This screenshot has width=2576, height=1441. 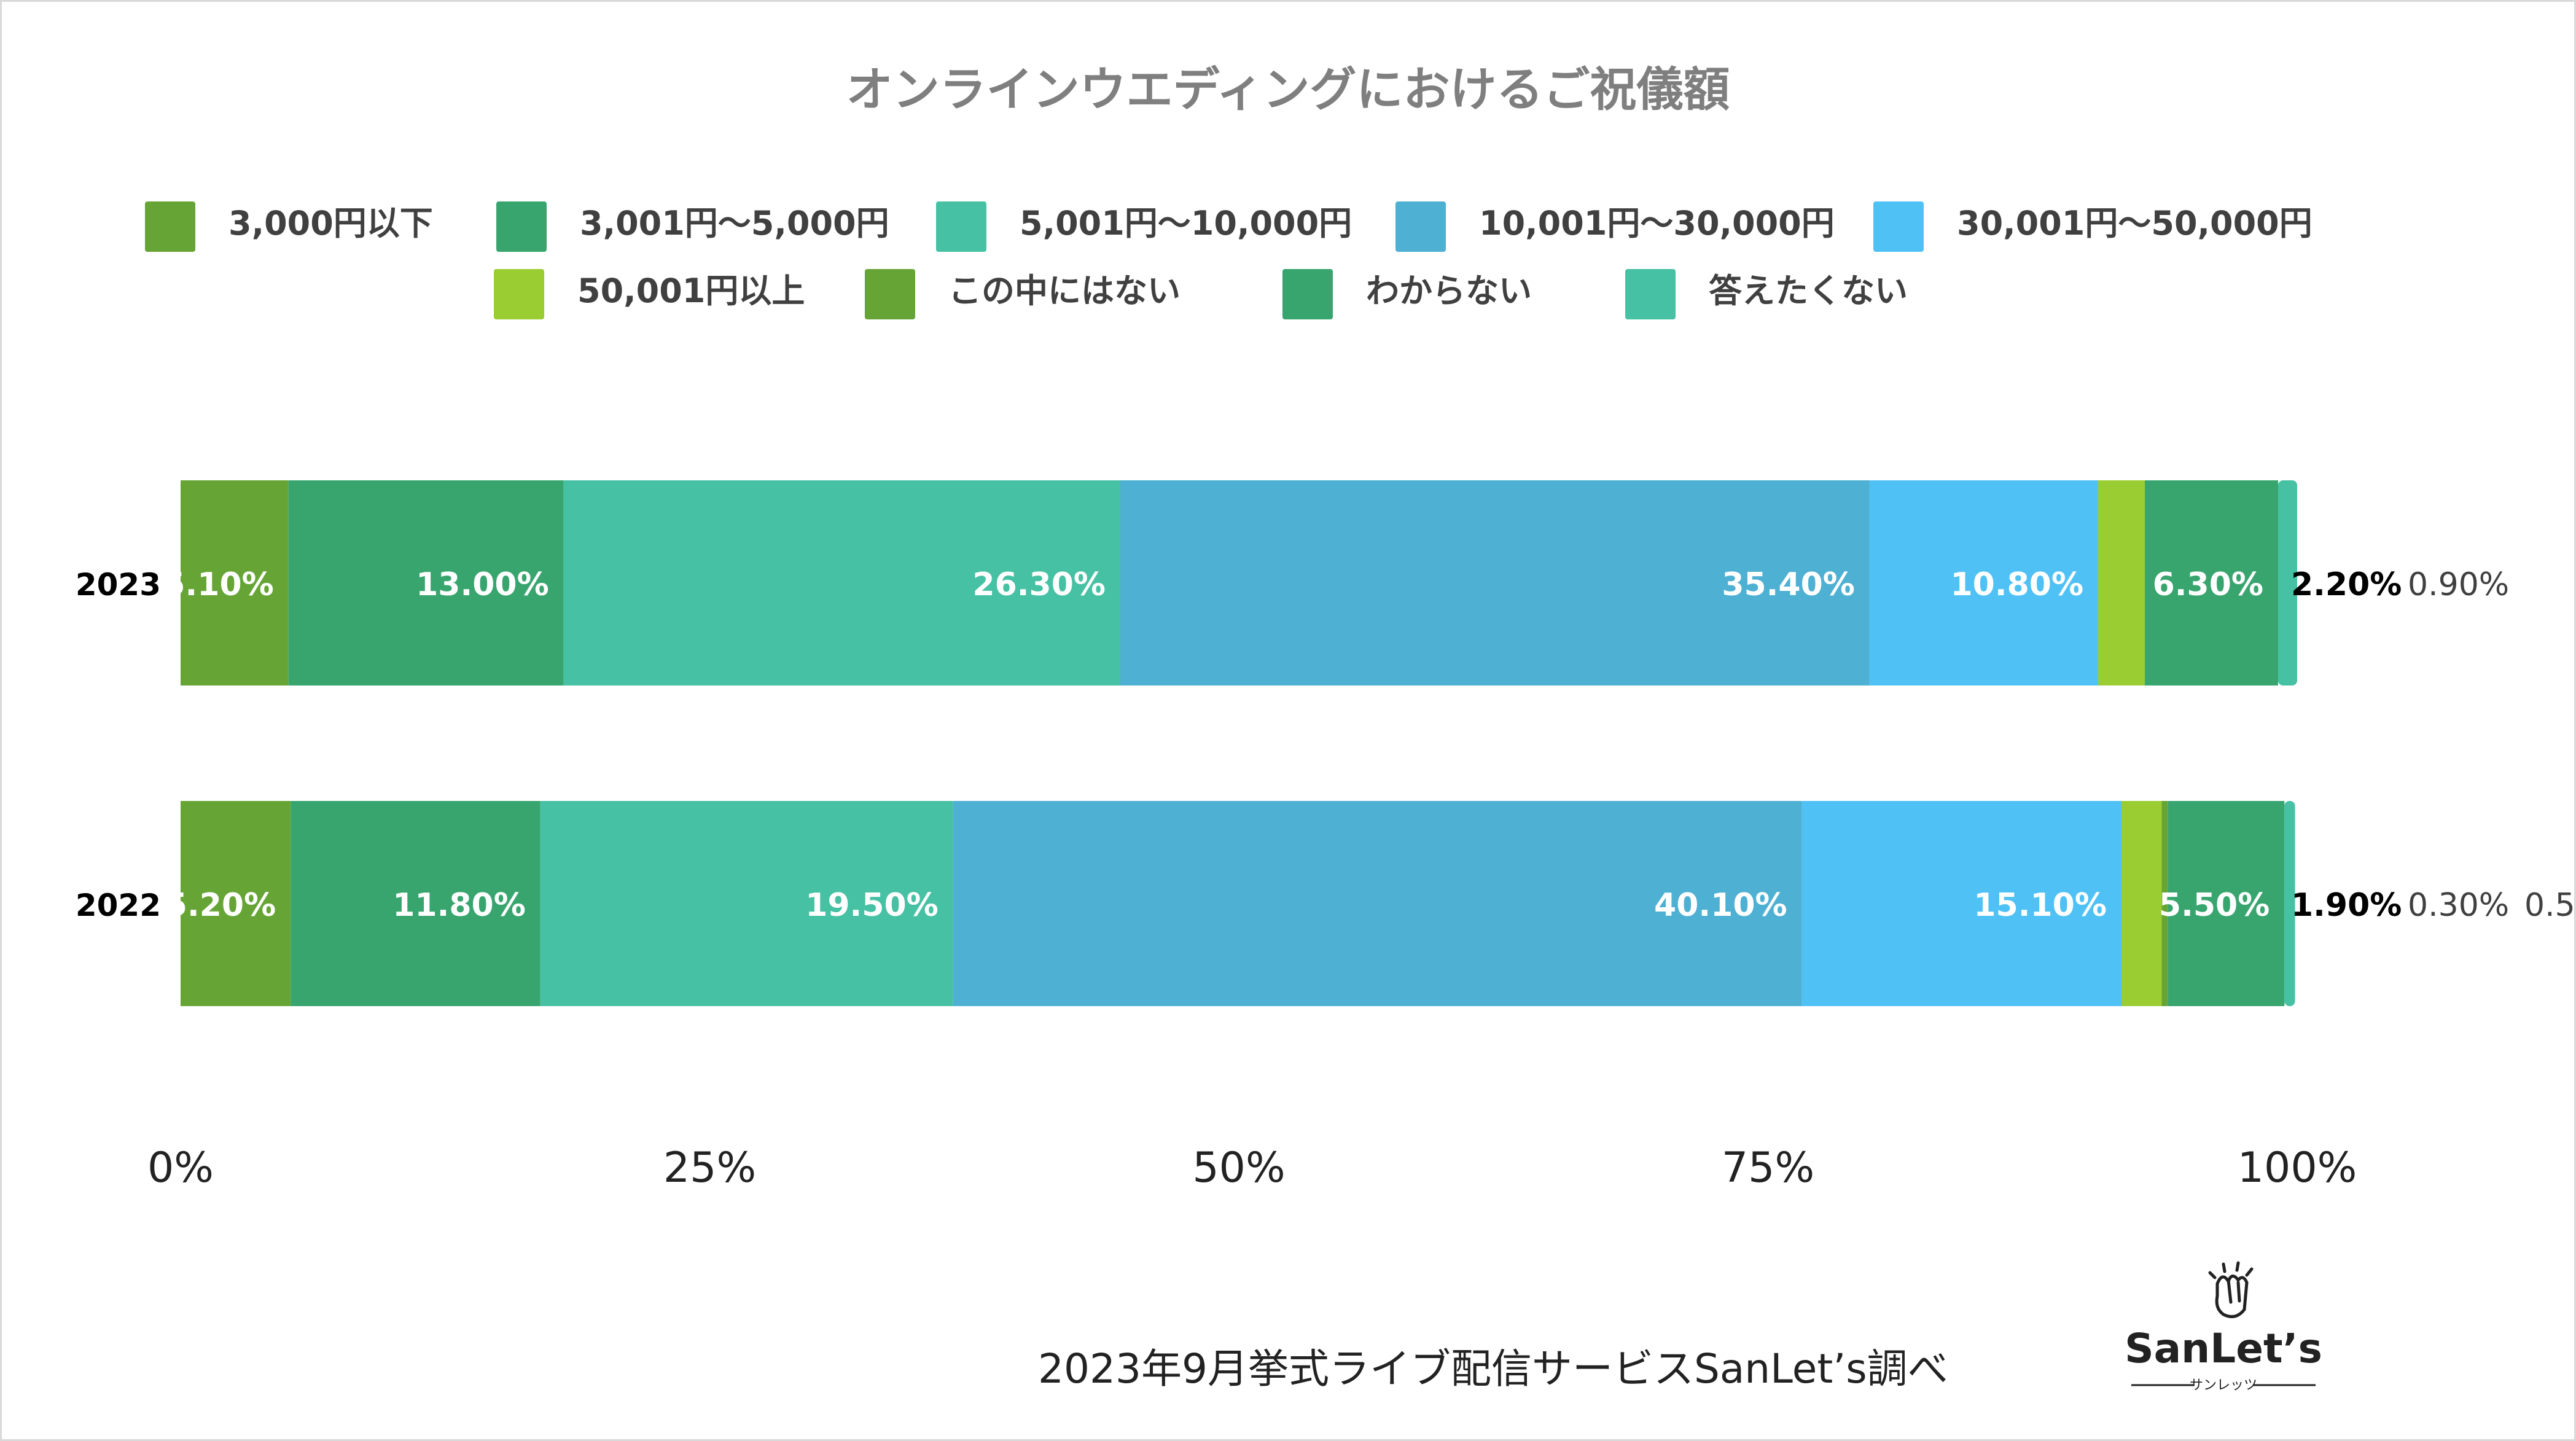 I want to click on legend-item-3-swatch, so click(x=961, y=226).